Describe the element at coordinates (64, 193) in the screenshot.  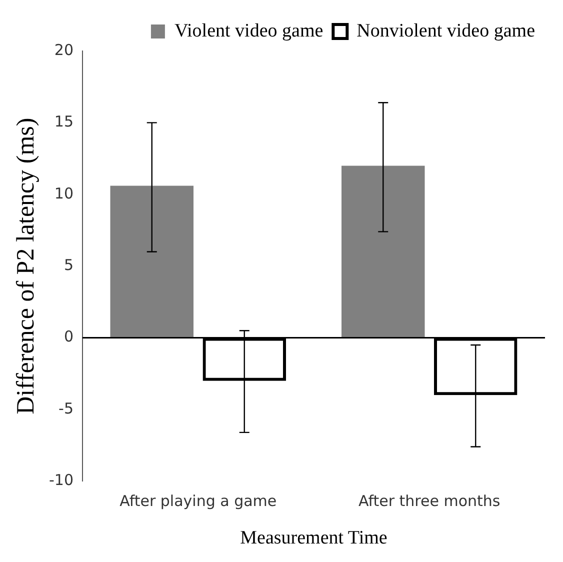
I see `y-tick-label: 10` at that location.